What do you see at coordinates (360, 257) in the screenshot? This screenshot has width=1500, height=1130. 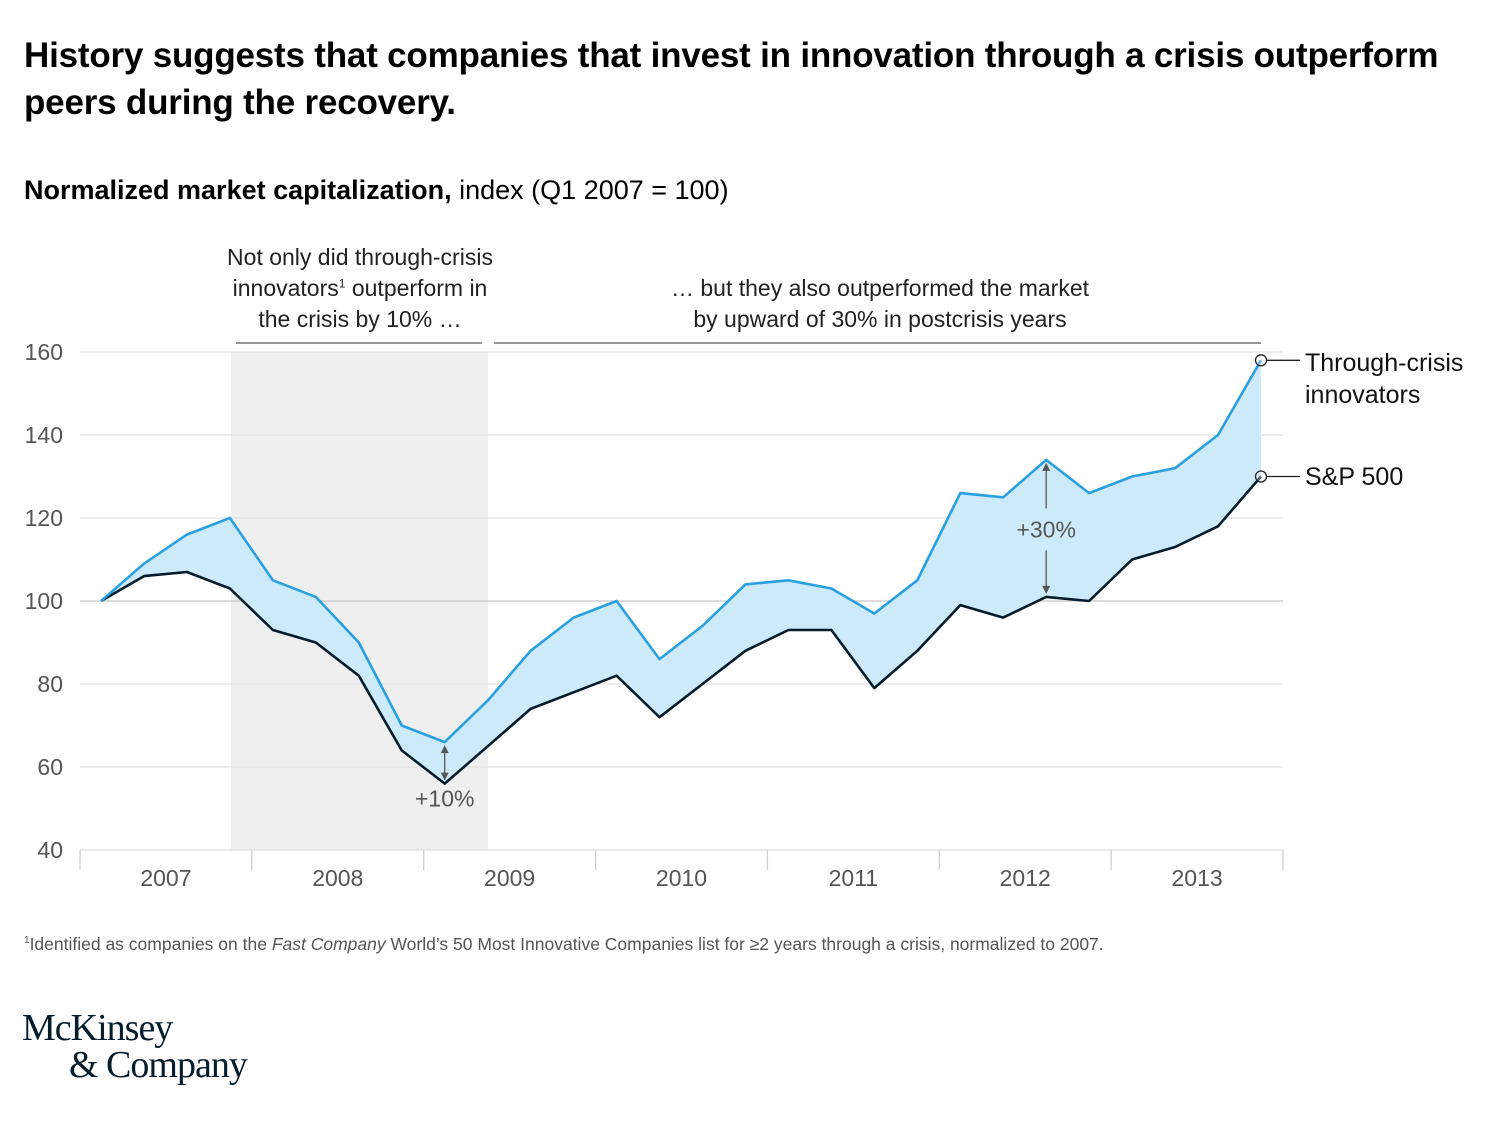 I see `annotation-crisis-line1: Not only did through-crisis` at bounding box center [360, 257].